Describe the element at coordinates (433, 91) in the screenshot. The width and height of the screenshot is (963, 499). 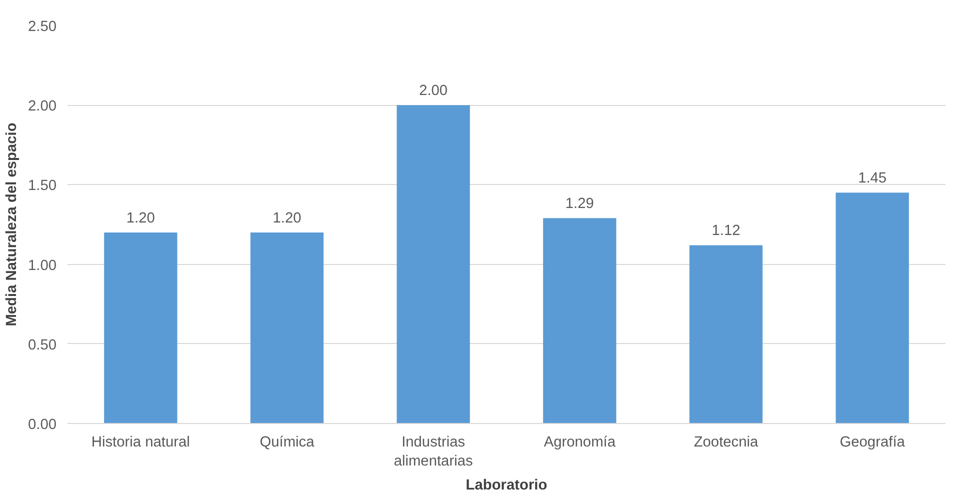
I see `data-label: 2.00` at that location.